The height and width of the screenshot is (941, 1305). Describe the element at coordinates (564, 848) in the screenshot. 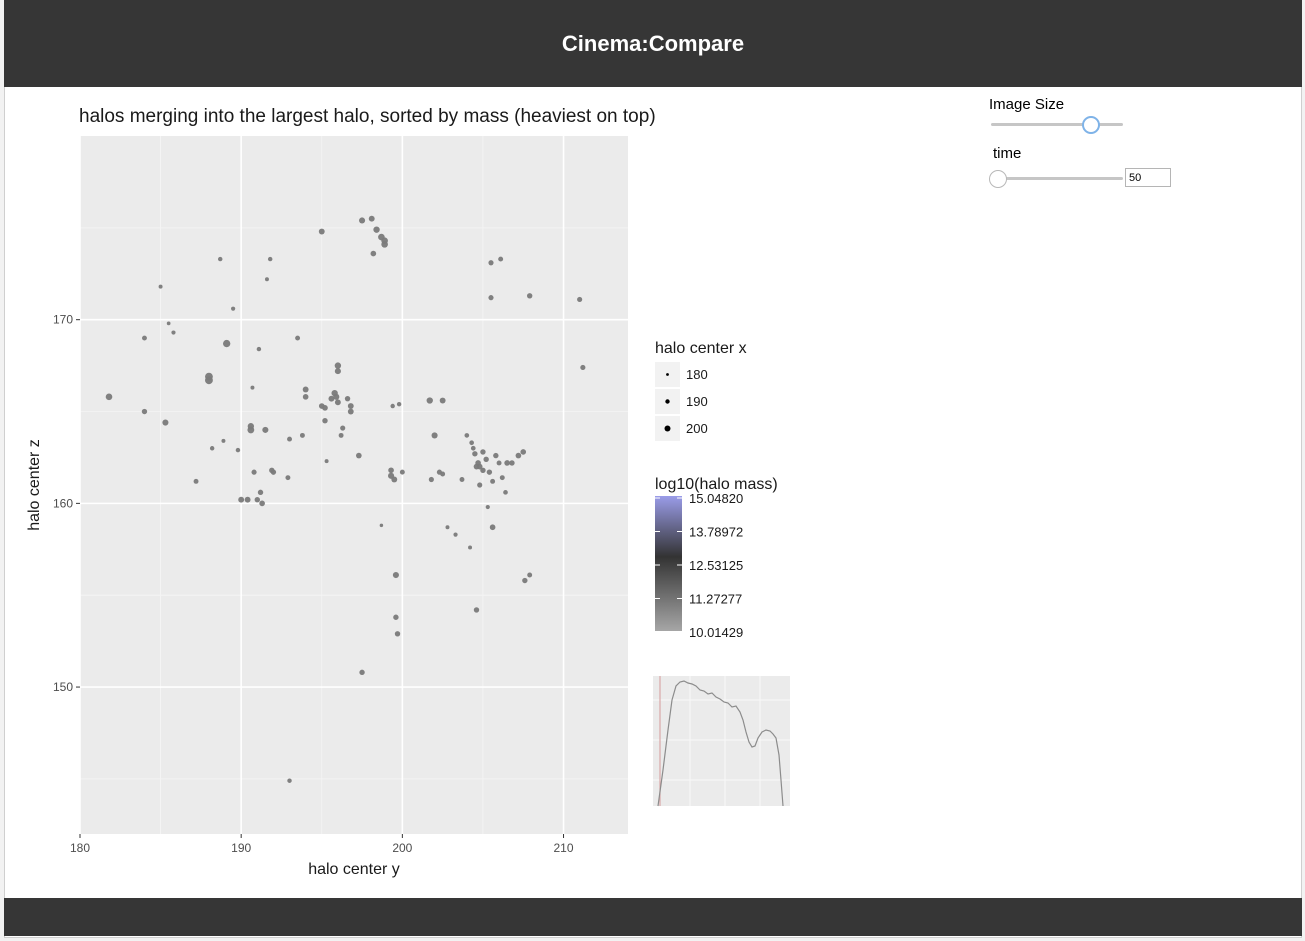

I see `x-tick-label: 210` at that location.